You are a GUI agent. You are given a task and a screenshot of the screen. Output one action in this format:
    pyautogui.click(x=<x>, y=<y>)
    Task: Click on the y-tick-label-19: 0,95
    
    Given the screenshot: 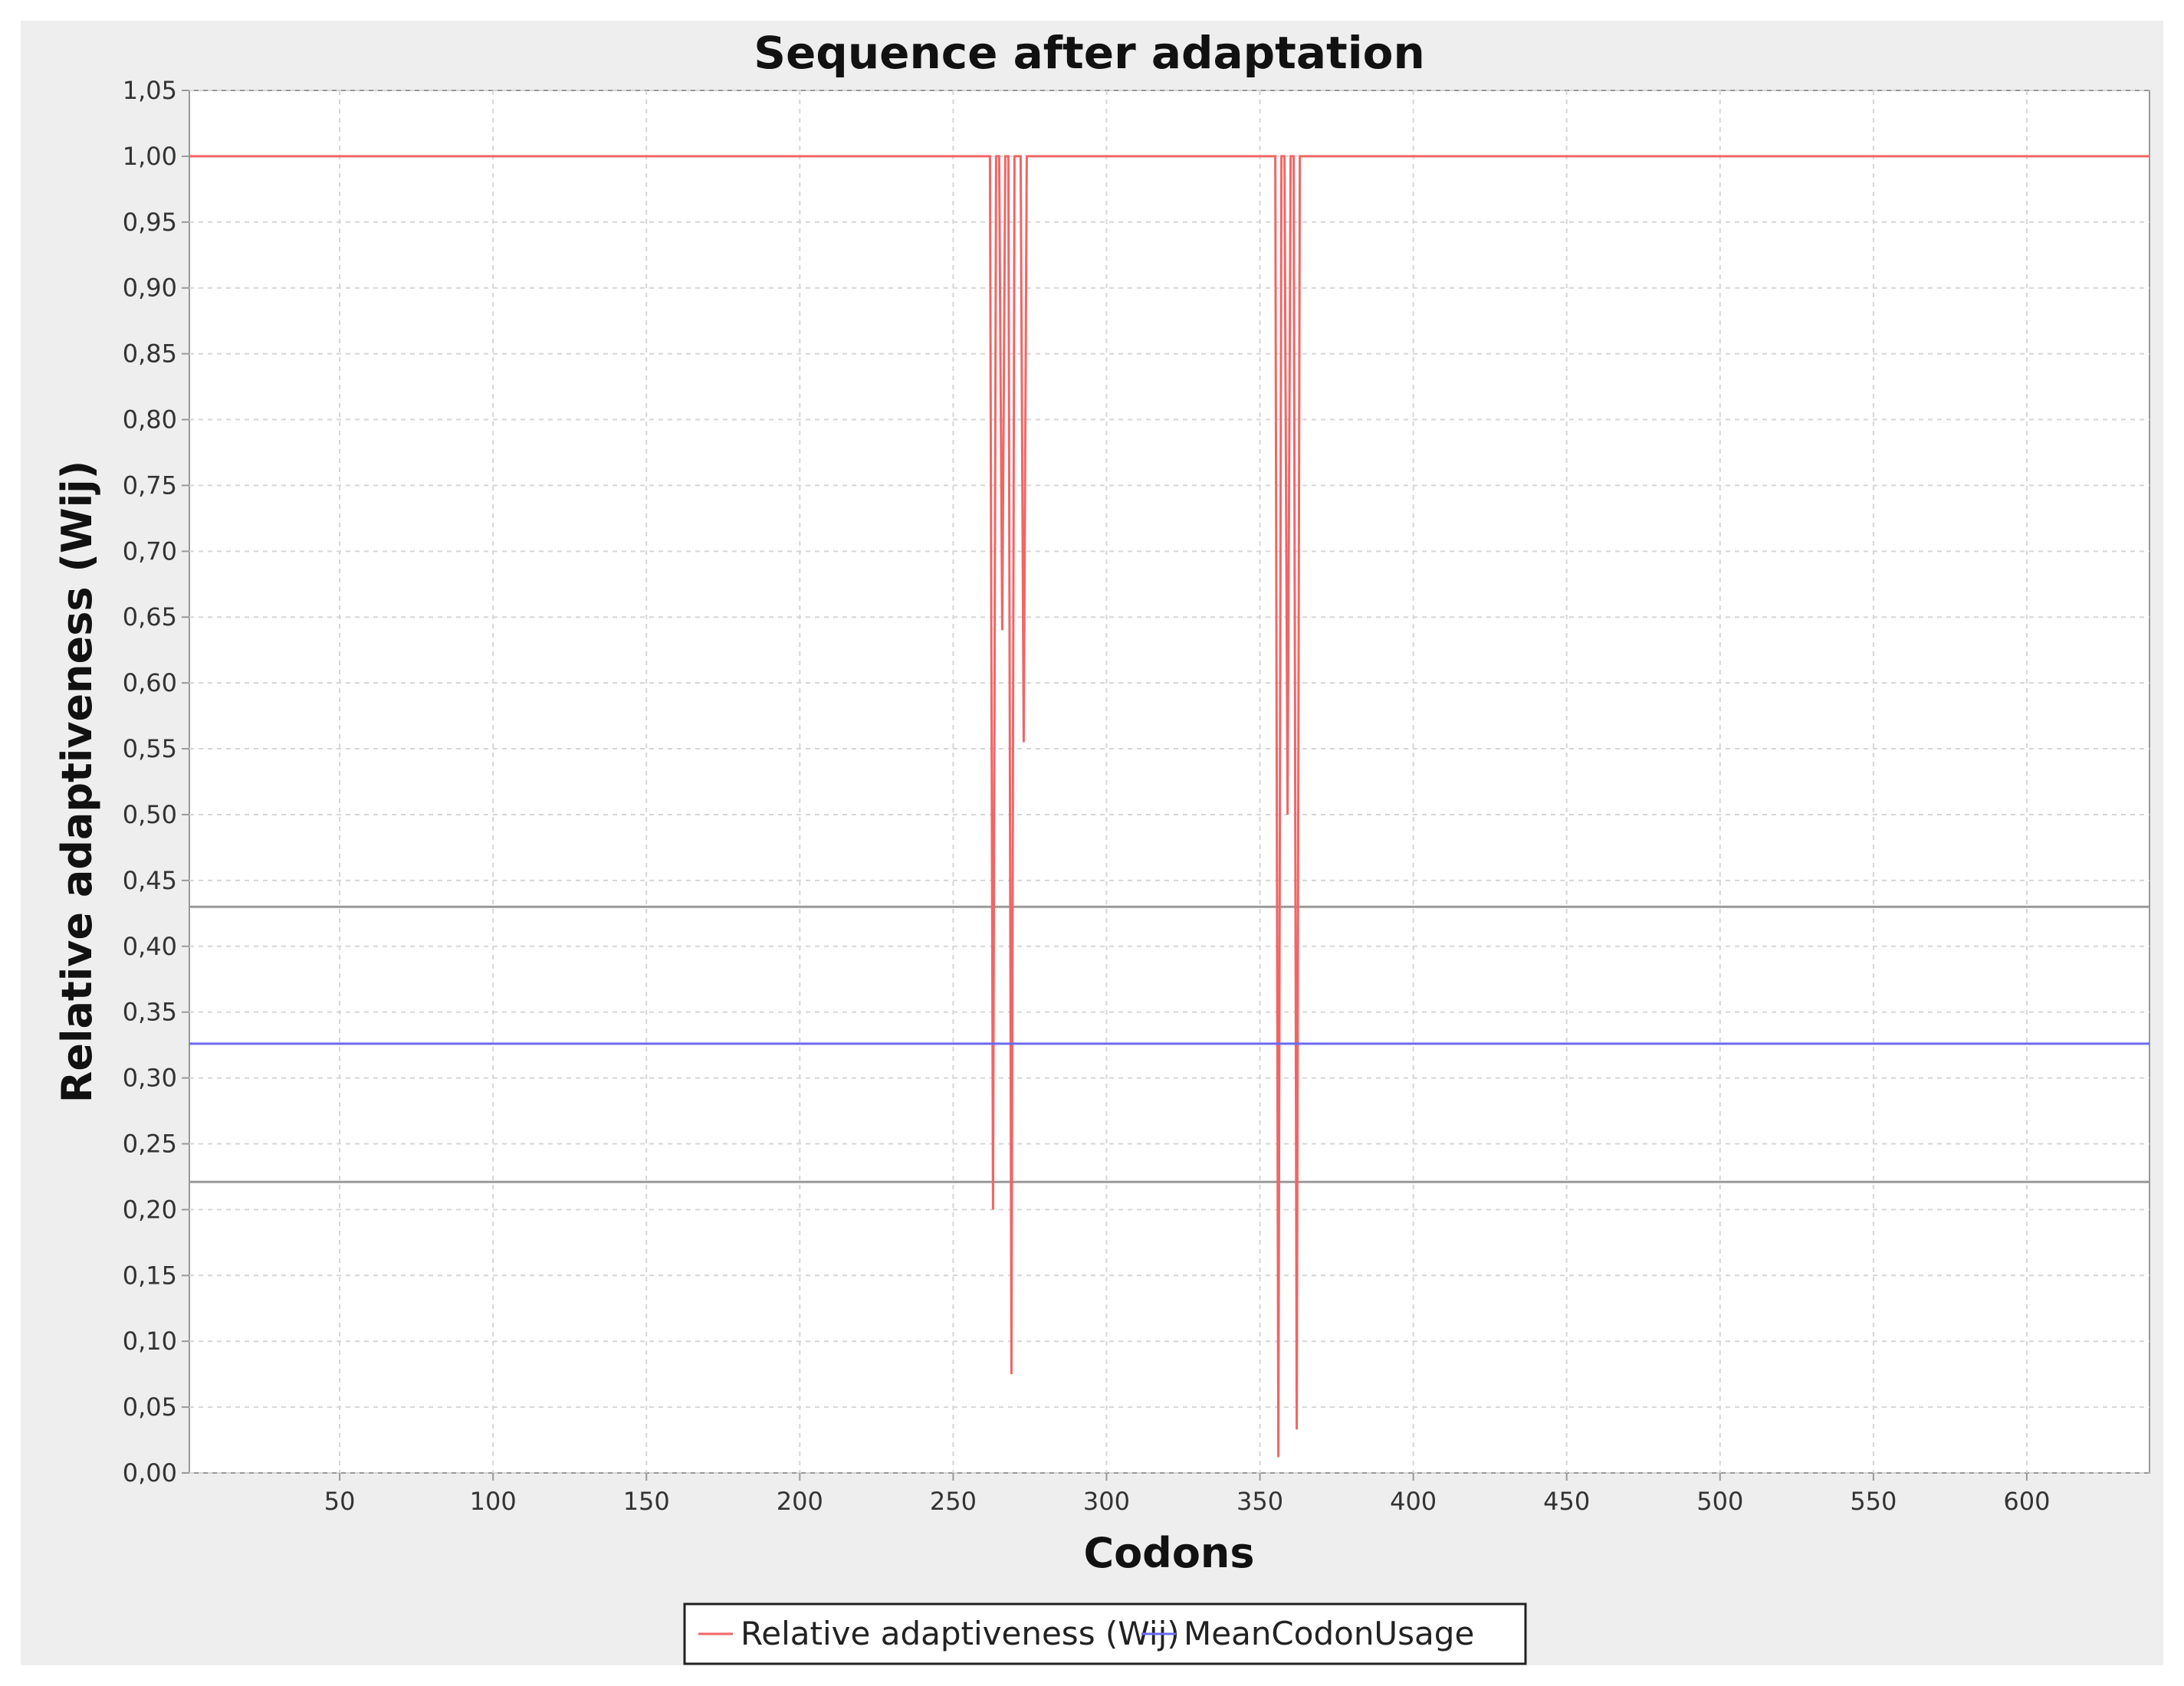 What is the action you would take?
    pyautogui.click(x=150, y=222)
    